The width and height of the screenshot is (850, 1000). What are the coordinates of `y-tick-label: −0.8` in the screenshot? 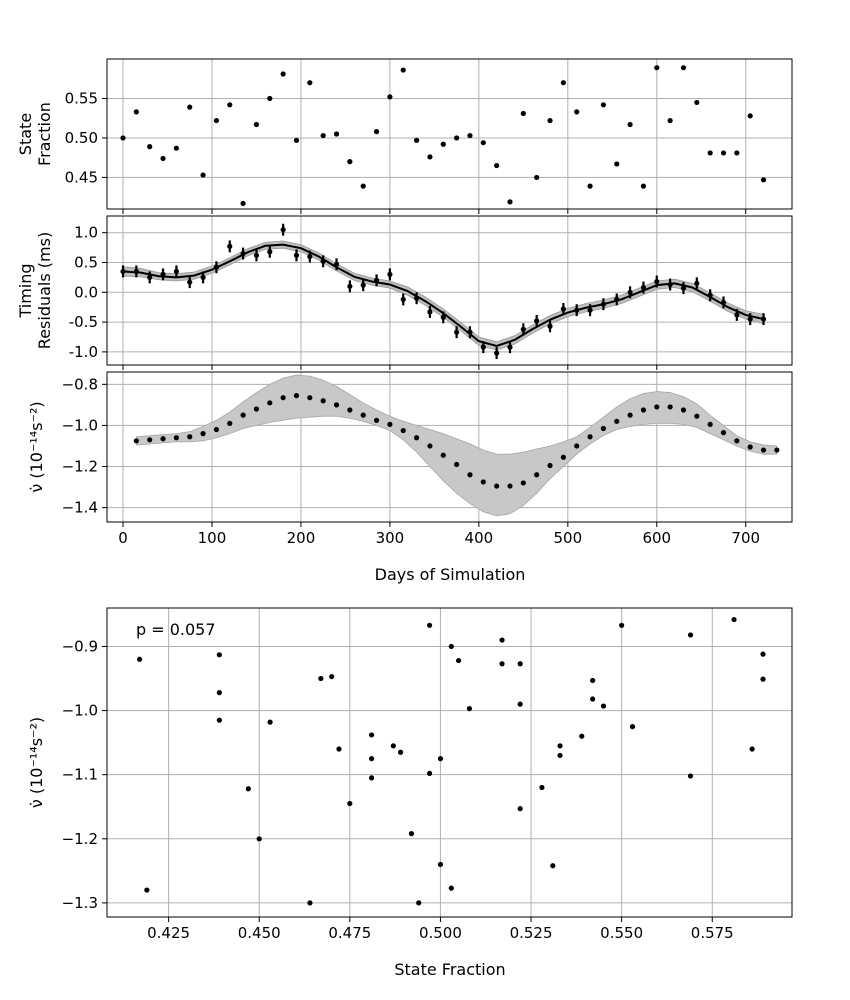 It's located at (80, 384).